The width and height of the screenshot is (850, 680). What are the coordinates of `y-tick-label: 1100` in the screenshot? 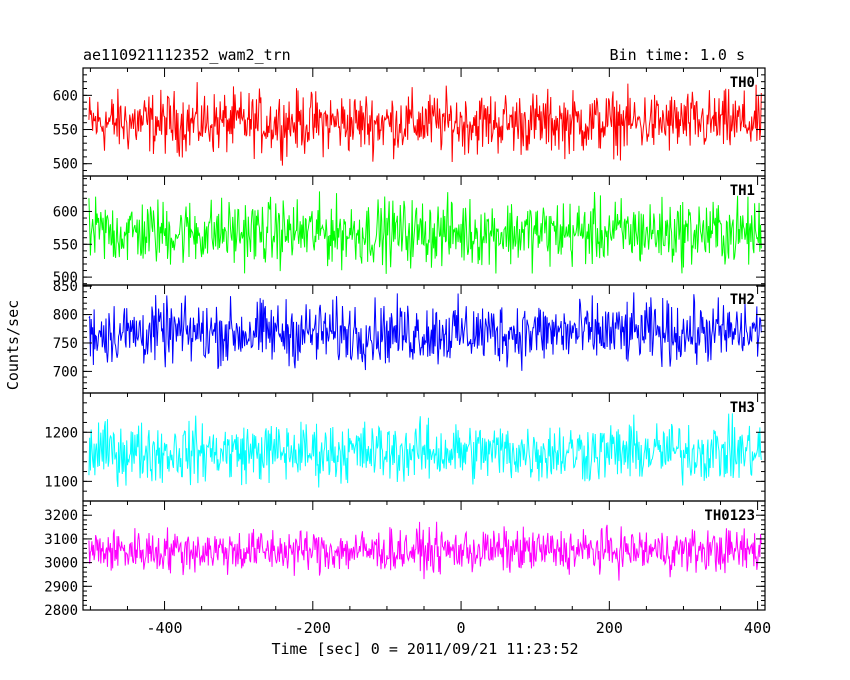 It's located at (61, 482).